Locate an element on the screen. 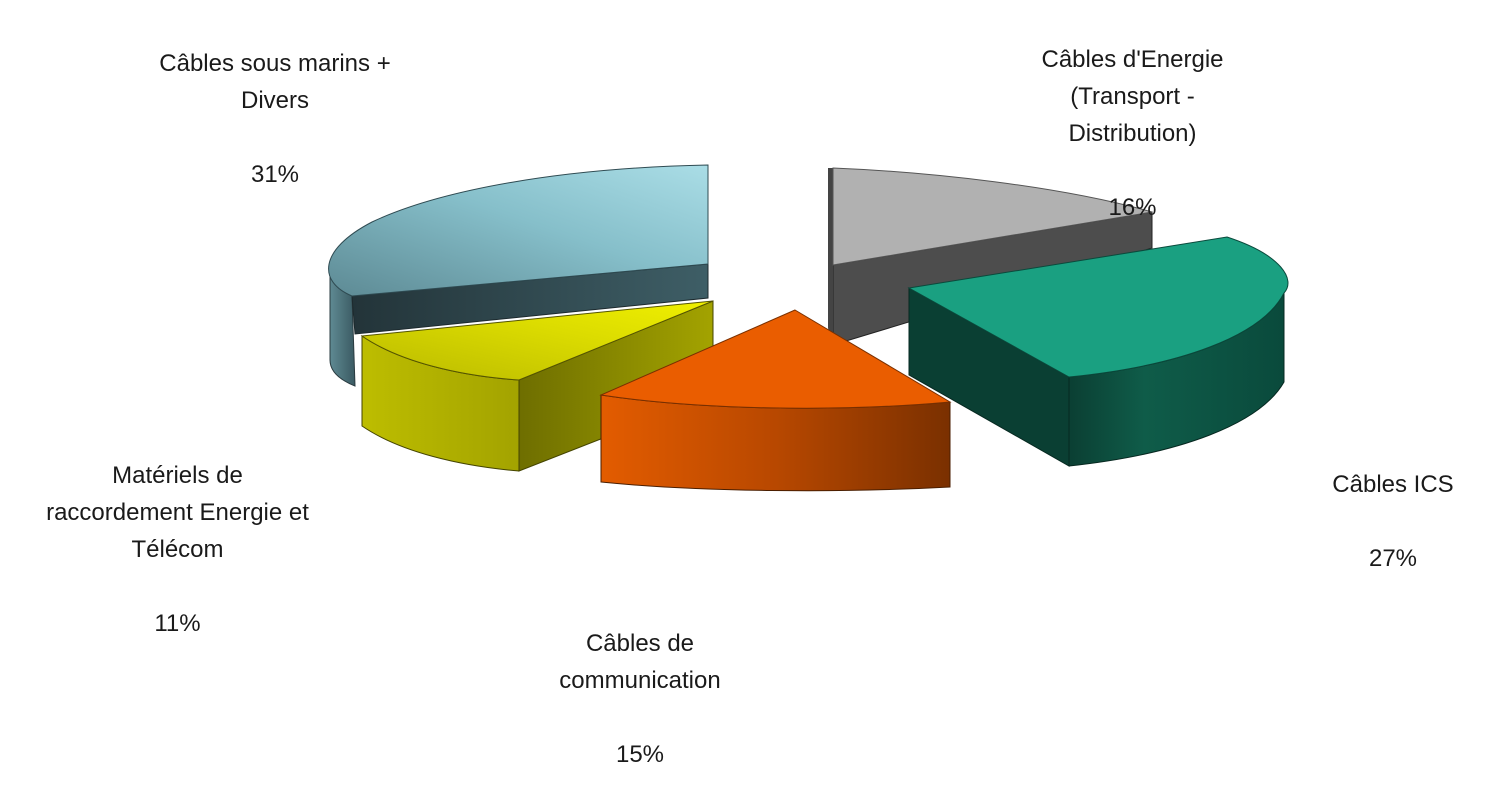 The width and height of the screenshot is (1489, 810). pie-slice-communication is located at coordinates (775, 400).